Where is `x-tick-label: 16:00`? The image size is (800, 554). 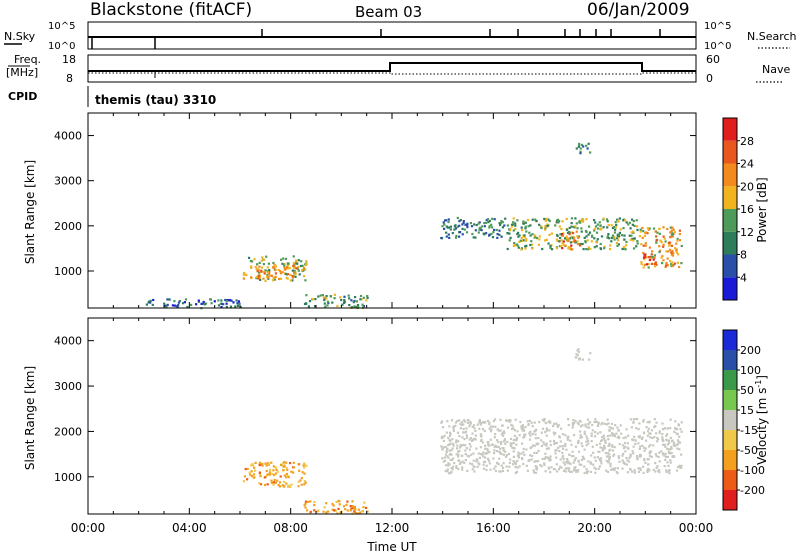 x-tick-label: 16:00 is located at coordinates (493, 528).